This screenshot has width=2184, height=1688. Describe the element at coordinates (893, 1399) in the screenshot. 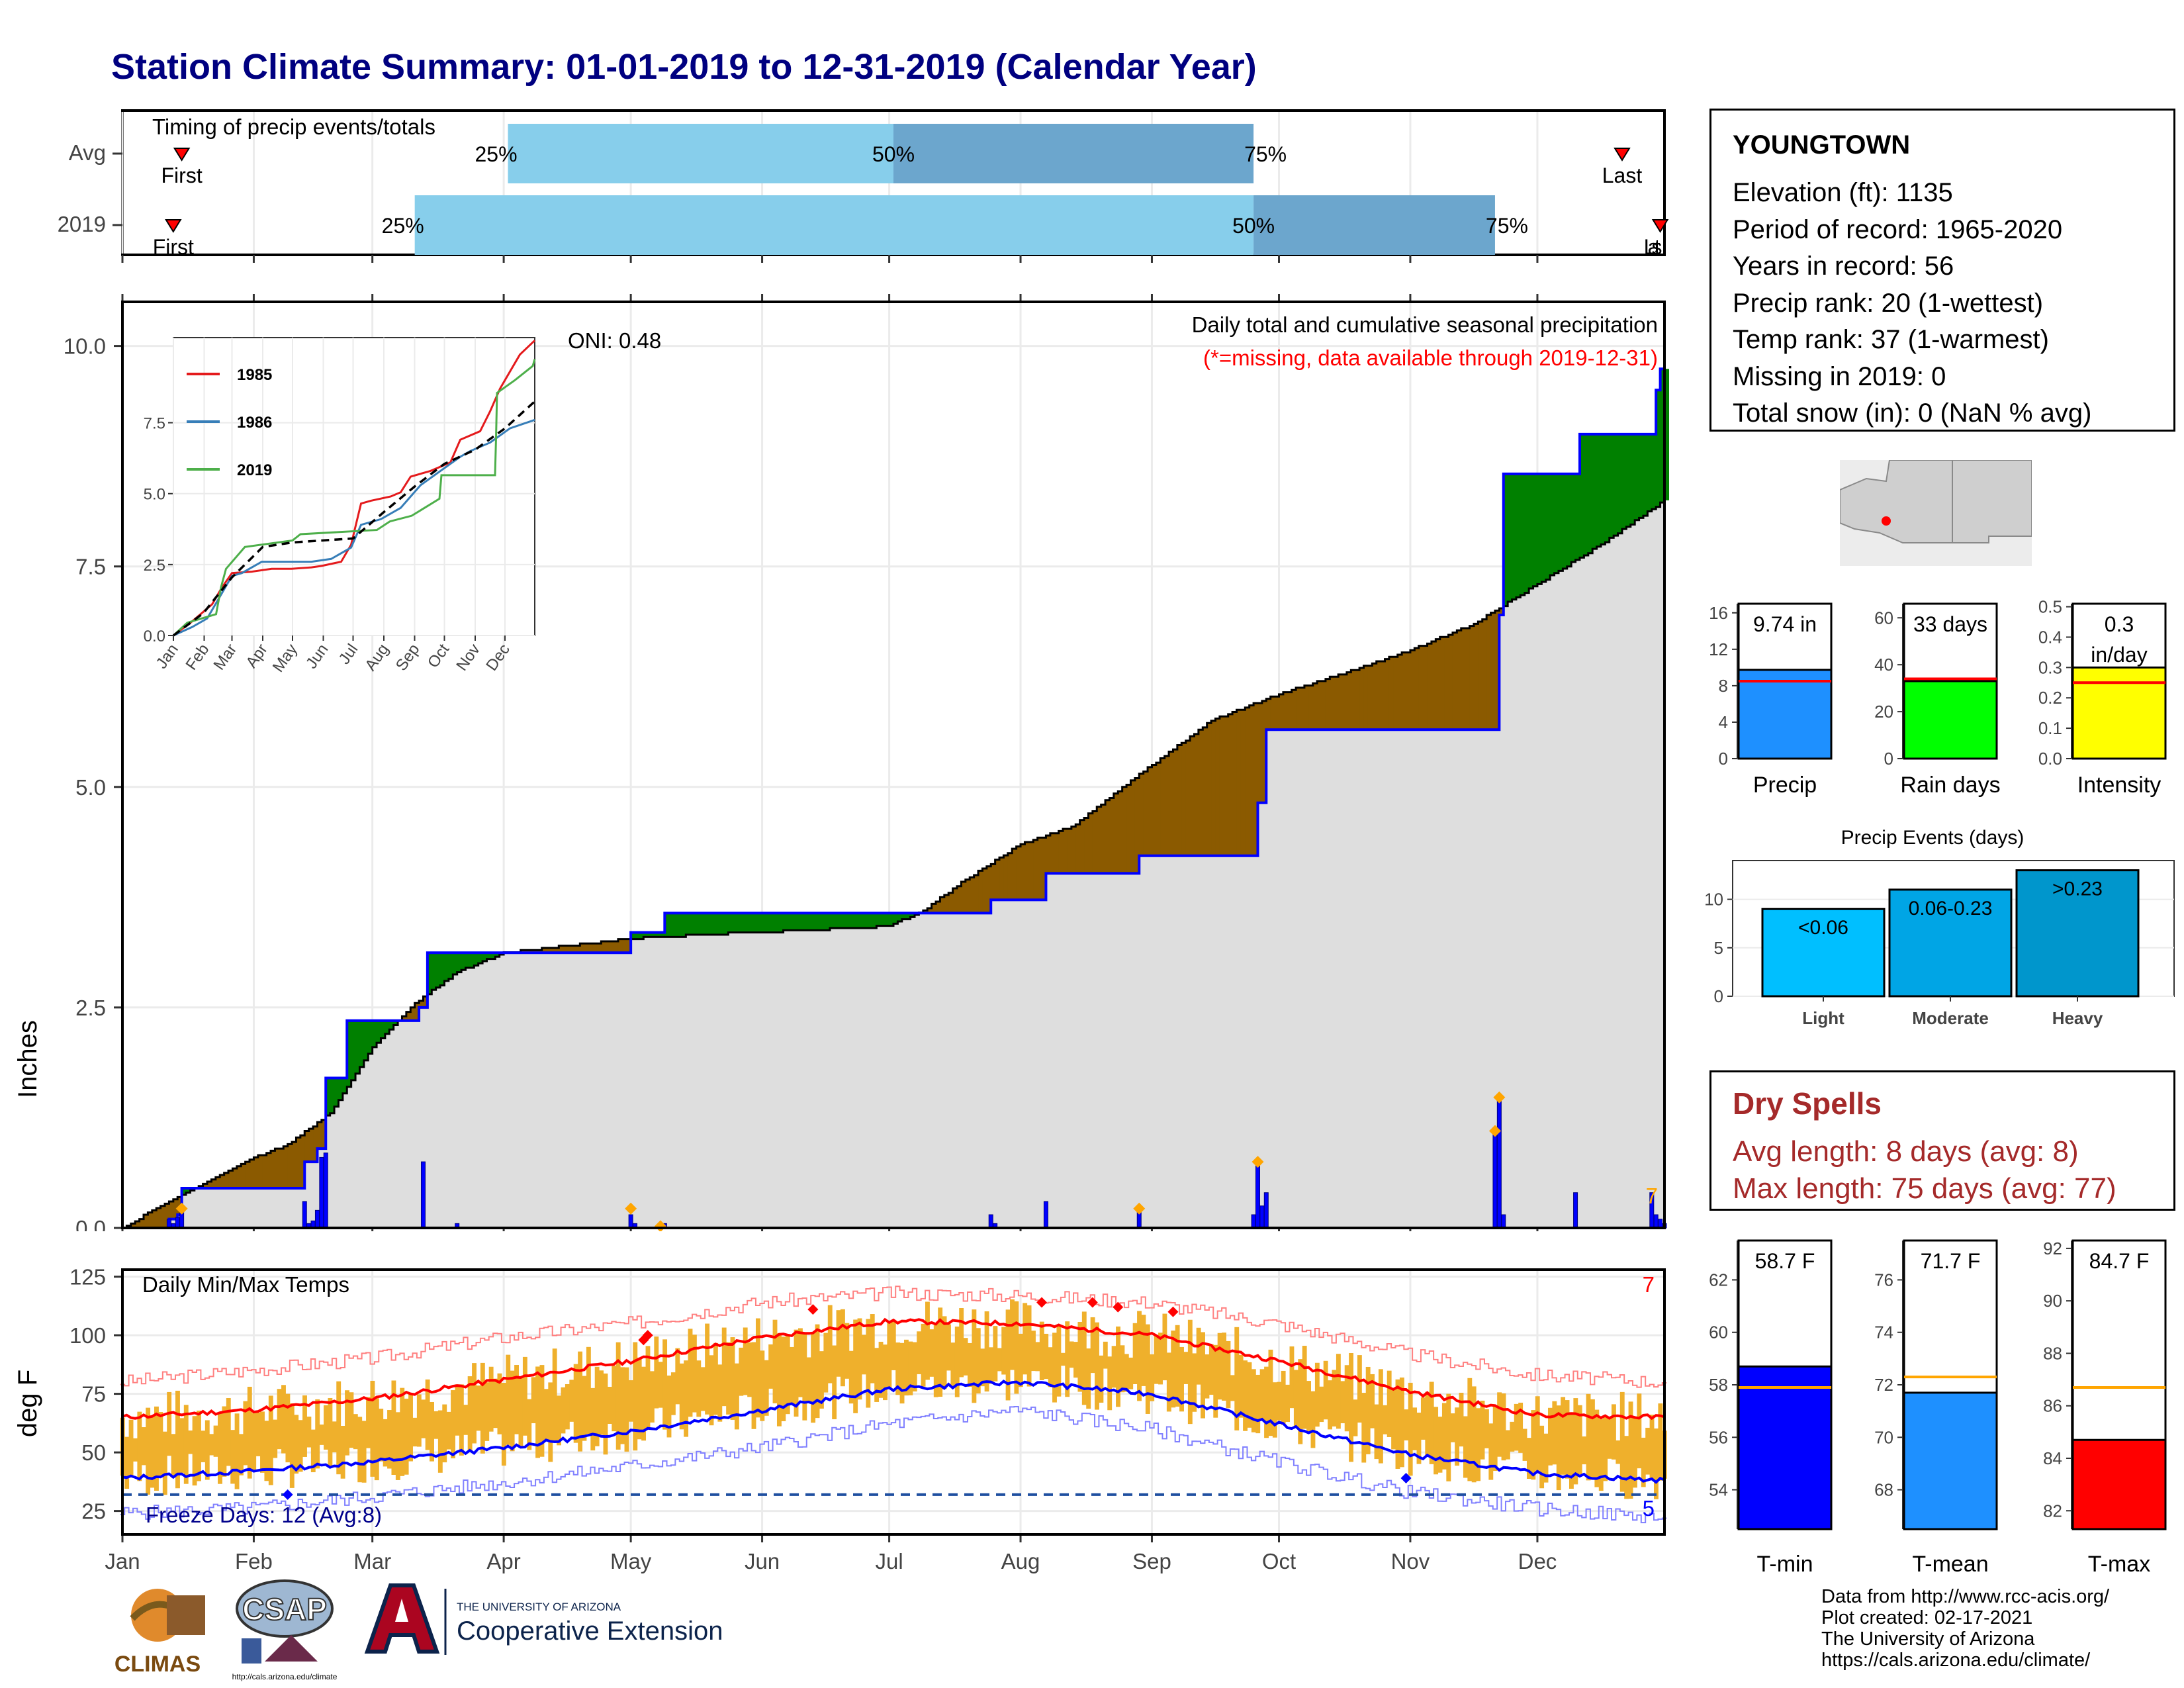

I see `temp-bars` at that location.